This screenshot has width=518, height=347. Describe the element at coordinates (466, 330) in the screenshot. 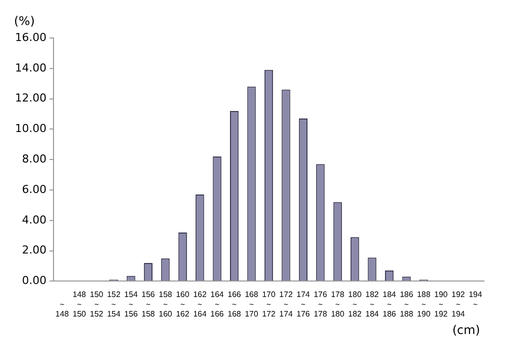

I see `x-axis-title: (cm)` at that location.